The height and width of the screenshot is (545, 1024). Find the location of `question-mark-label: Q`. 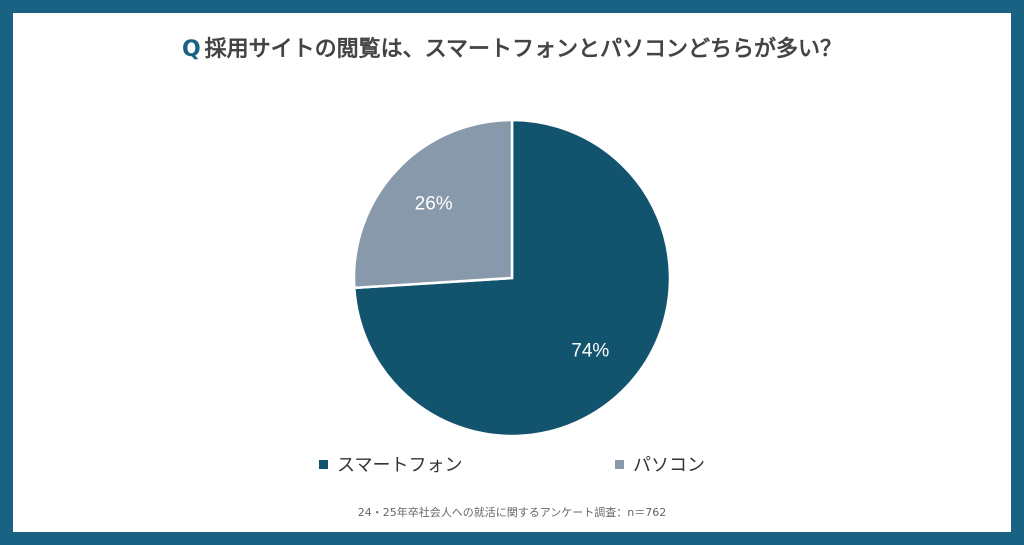

question-mark-label: Q is located at coordinates (191, 49).